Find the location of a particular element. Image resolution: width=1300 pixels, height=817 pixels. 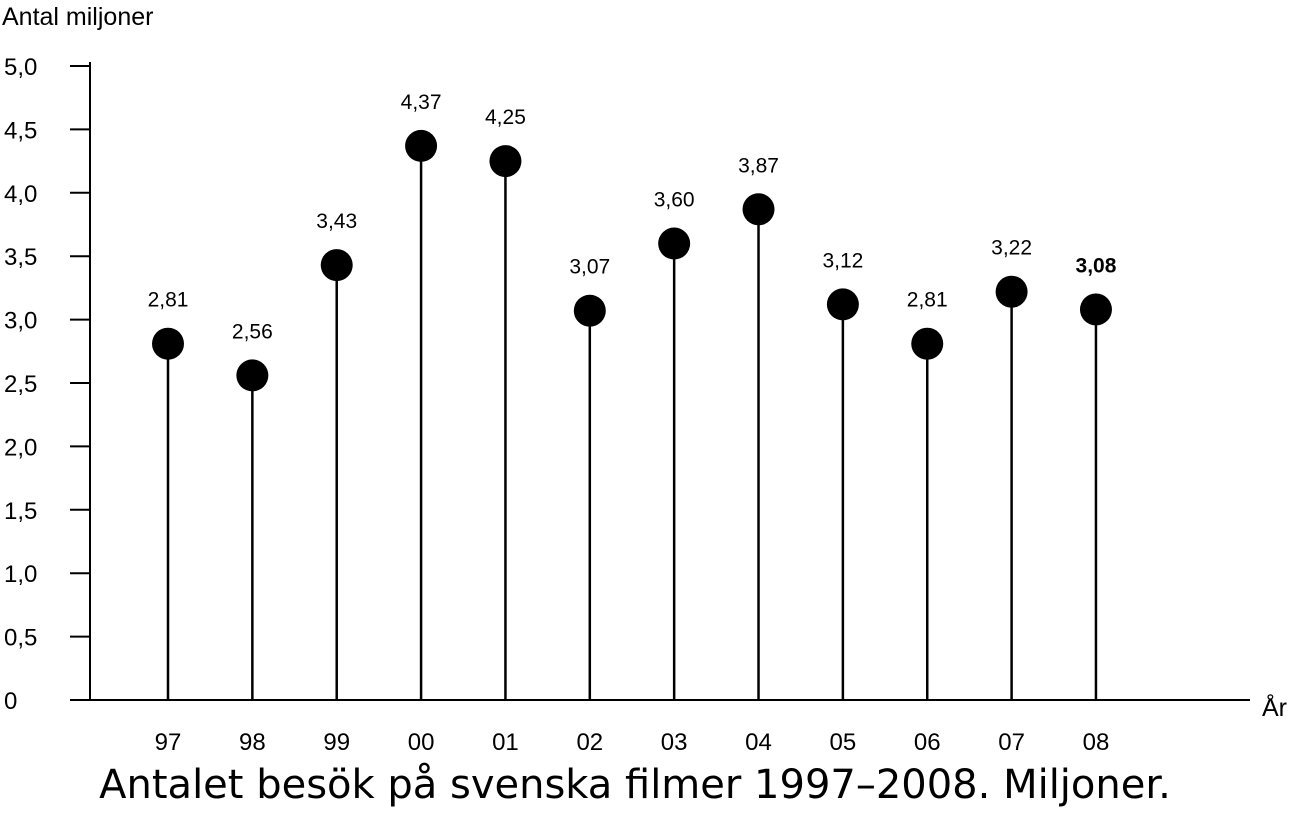

y-ticks: 0 0,5 1,0 1,5 2,0 2,5 3,0 3,5 4,0 4,5 5,0 is located at coordinates (47, 384).